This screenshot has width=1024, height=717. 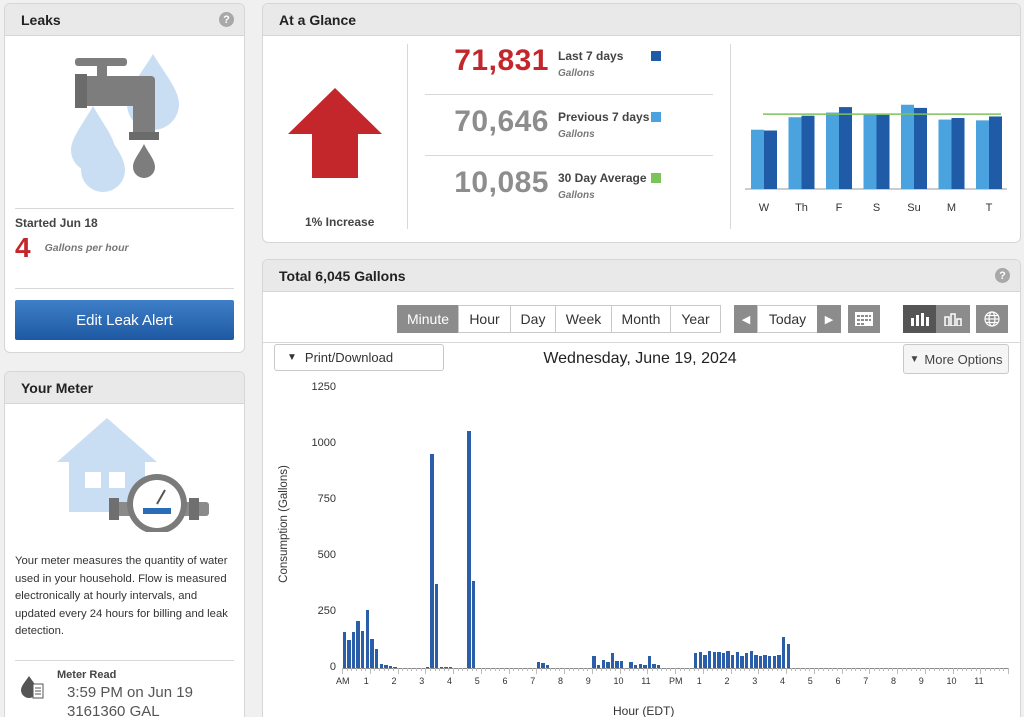 I want to click on tab-month: Month, so click(x=641, y=319).